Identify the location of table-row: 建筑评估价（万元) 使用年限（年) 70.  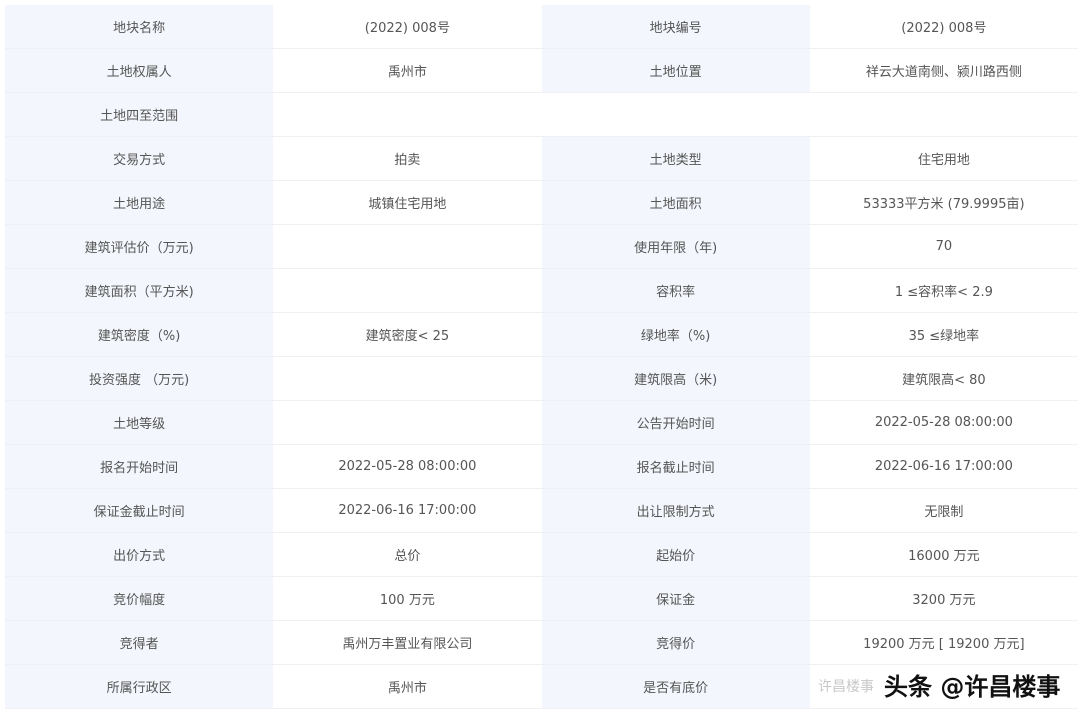
(541, 246).